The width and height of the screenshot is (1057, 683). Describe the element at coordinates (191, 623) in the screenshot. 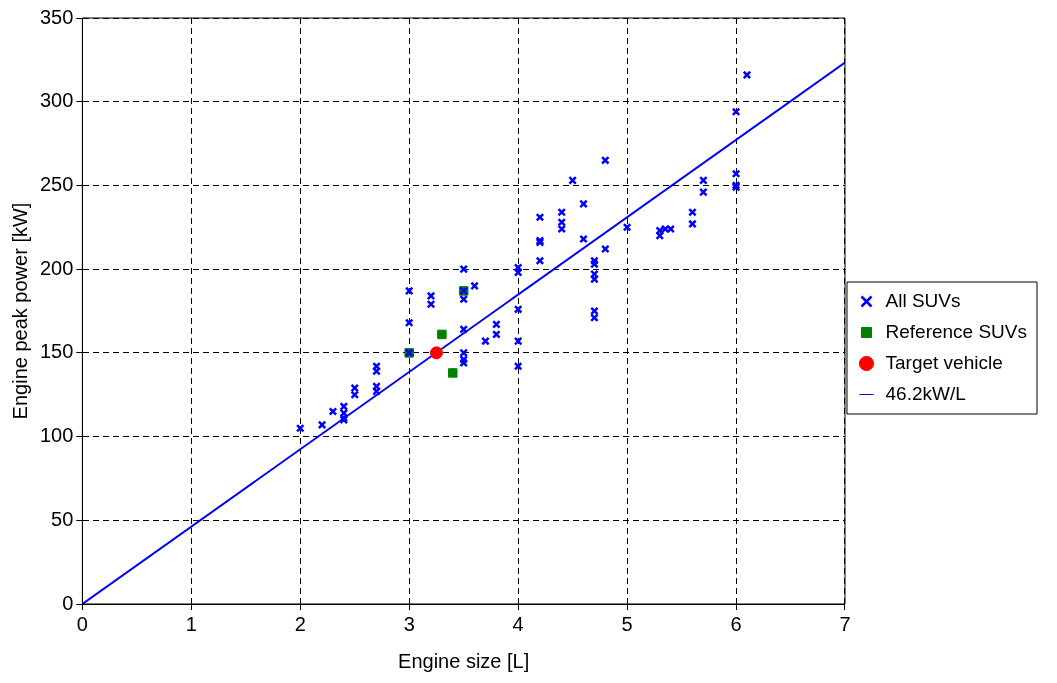

I see `x-tick-label: 1` at that location.